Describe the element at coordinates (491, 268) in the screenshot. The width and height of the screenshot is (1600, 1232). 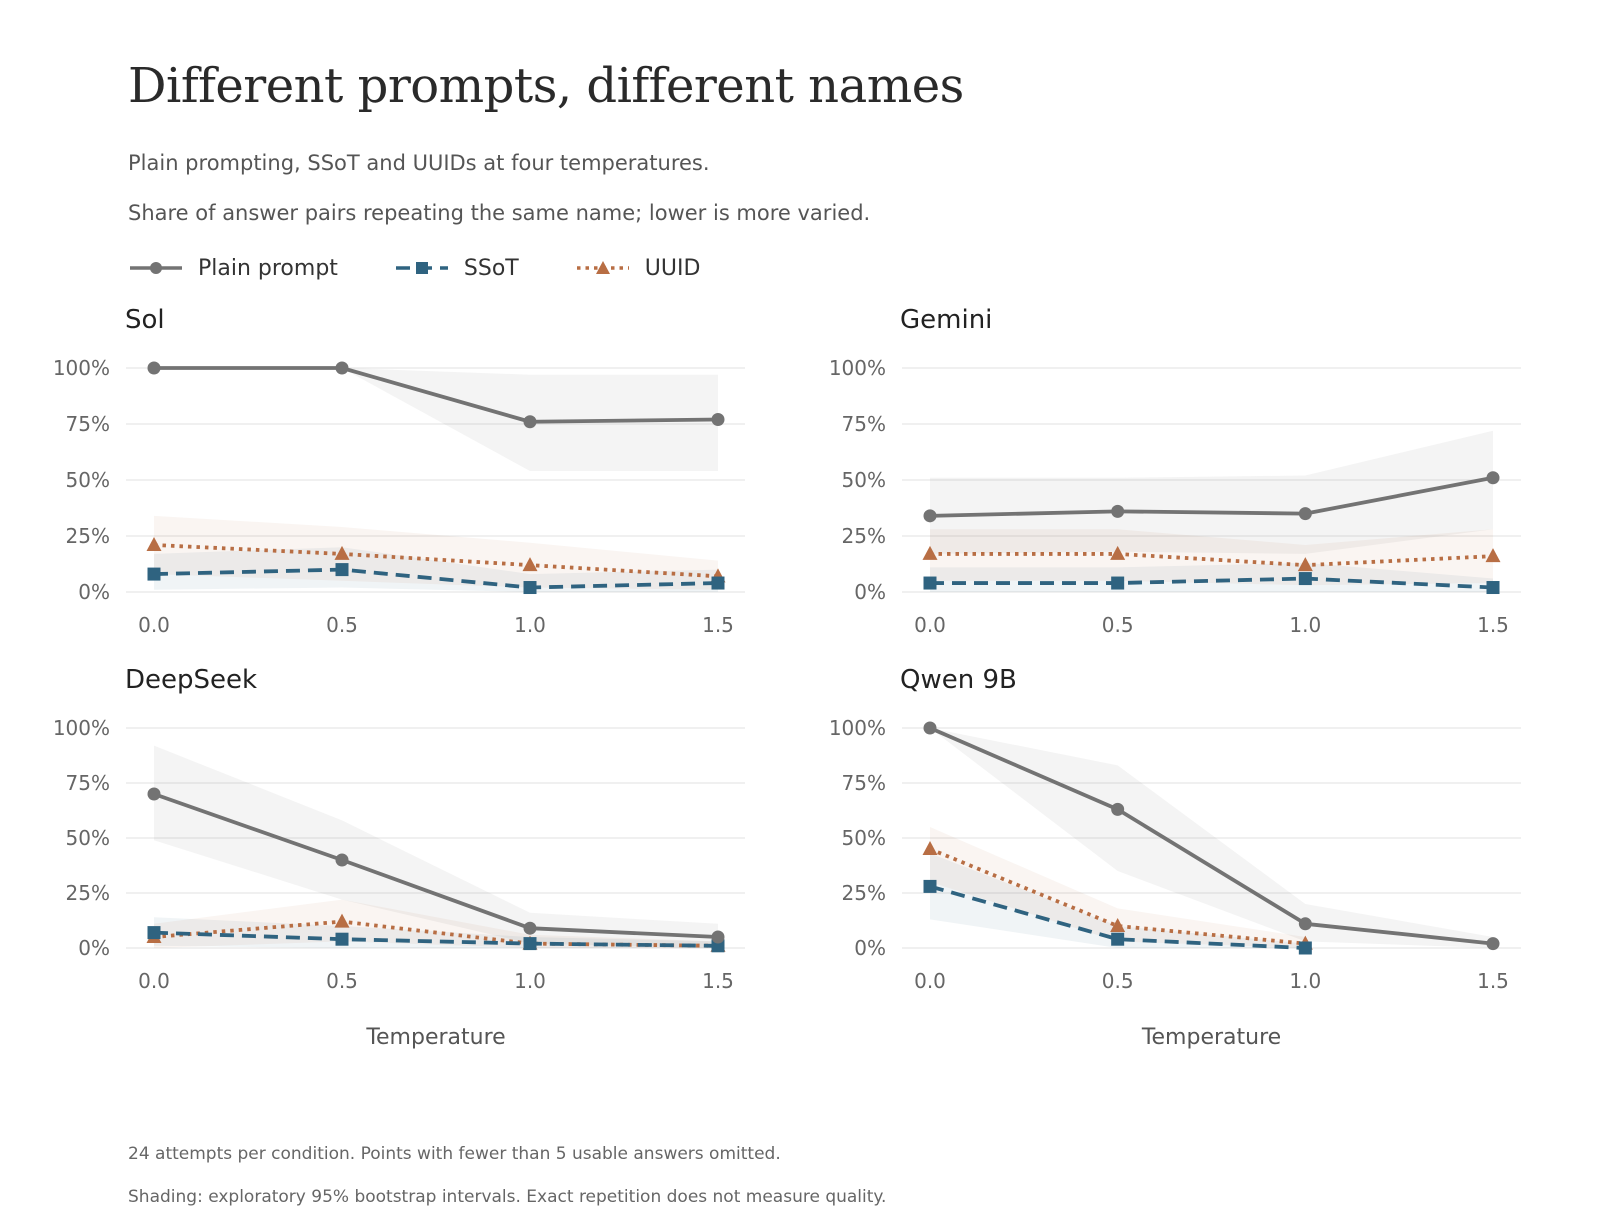
I see `legend-label-ssot: SSoT` at that location.